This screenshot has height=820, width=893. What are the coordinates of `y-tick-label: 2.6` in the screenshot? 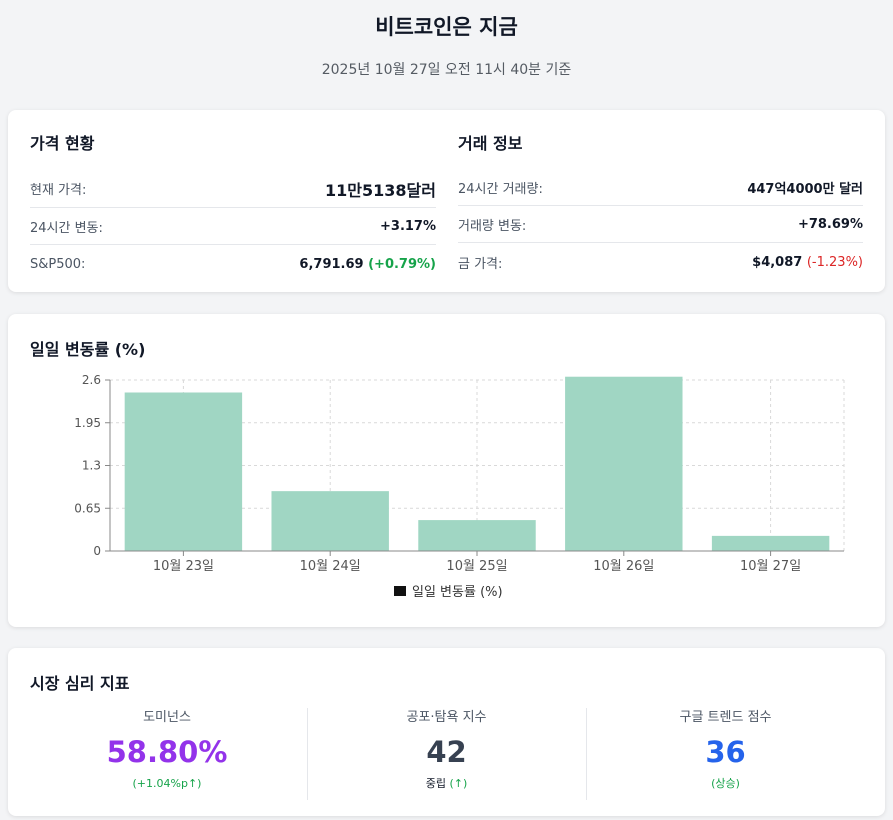 It's located at (91, 380).